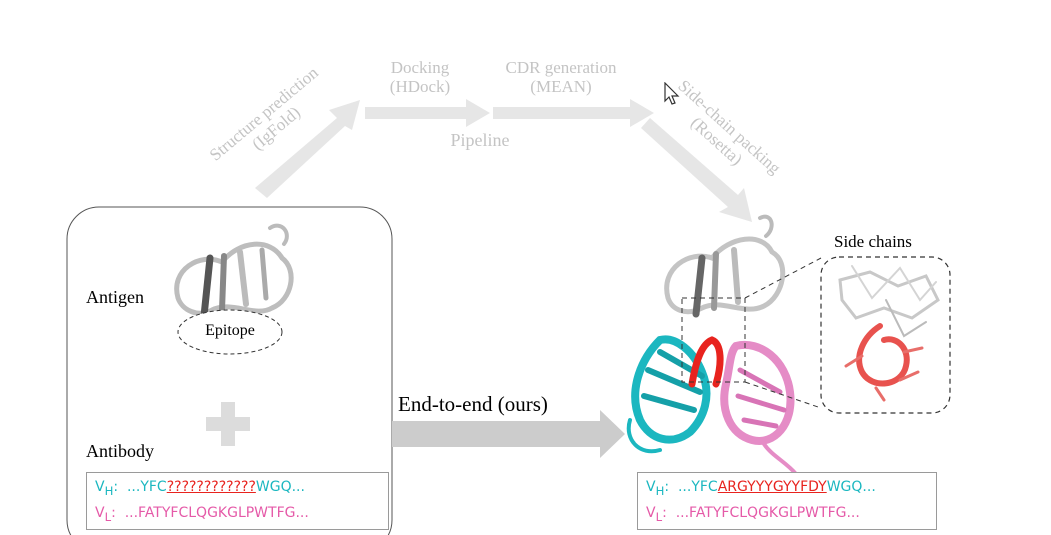 Image resolution: width=1051 pixels, height=535 pixels. What do you see at coordinates (120, 451) in the screenshot?
I see `antibody-label: Antibody` at bounding box center [120, 451].